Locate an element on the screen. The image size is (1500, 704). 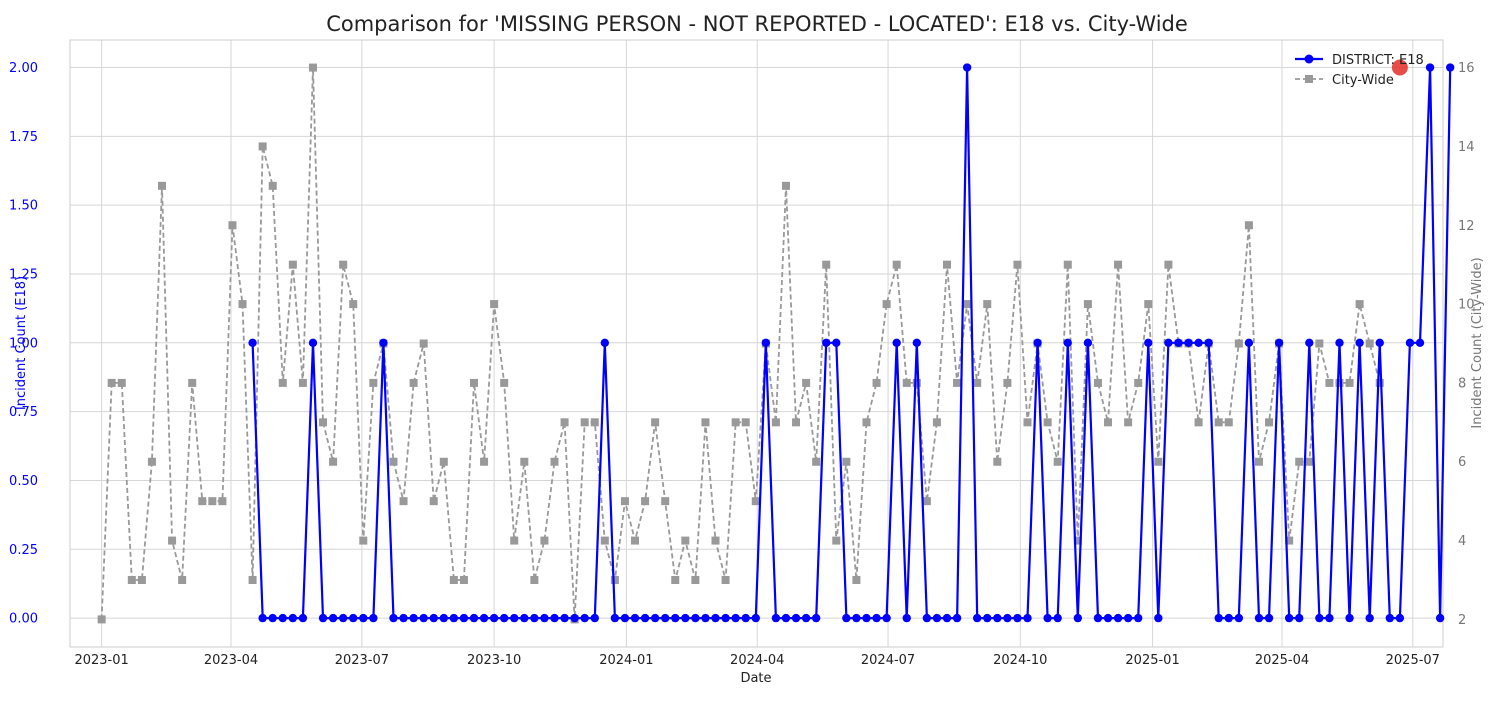
y-tick-label-right: 10 is located at coordinates (1466, 305).